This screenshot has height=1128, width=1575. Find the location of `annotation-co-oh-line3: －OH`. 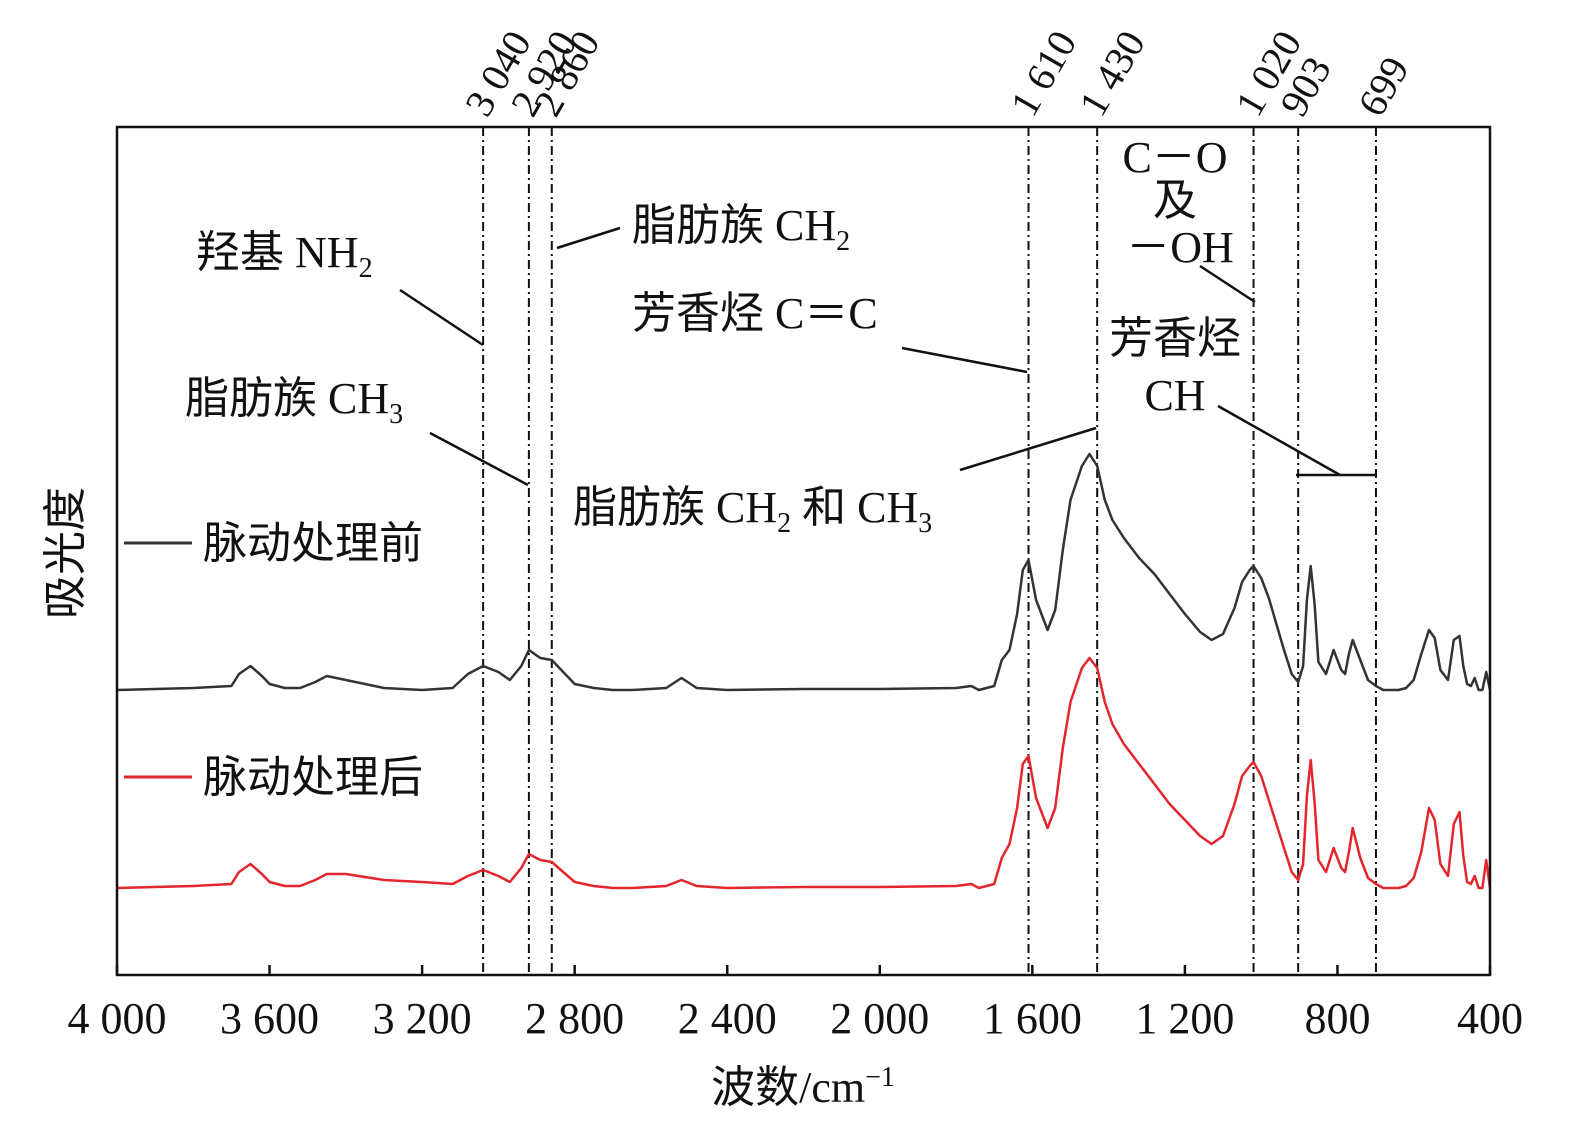

annotation-co-oh-line3: －OH is located at coordinates (1180, 247).